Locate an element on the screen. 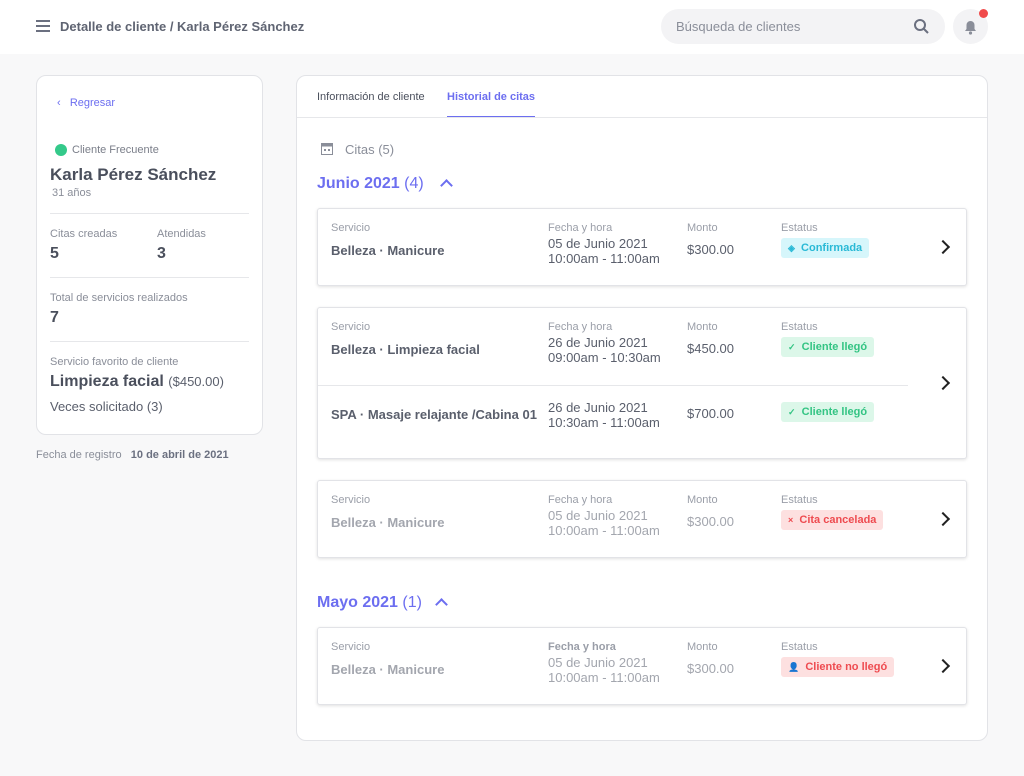  tab-client-info: Información de cliente is located at coordinates (371, 97).